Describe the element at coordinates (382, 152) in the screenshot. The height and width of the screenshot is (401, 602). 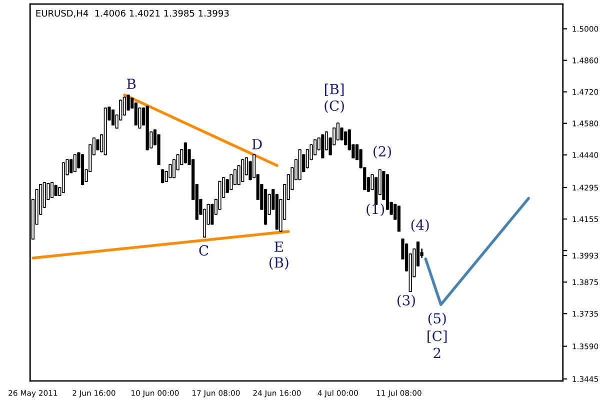
I see `annotation: (2)` at that location.